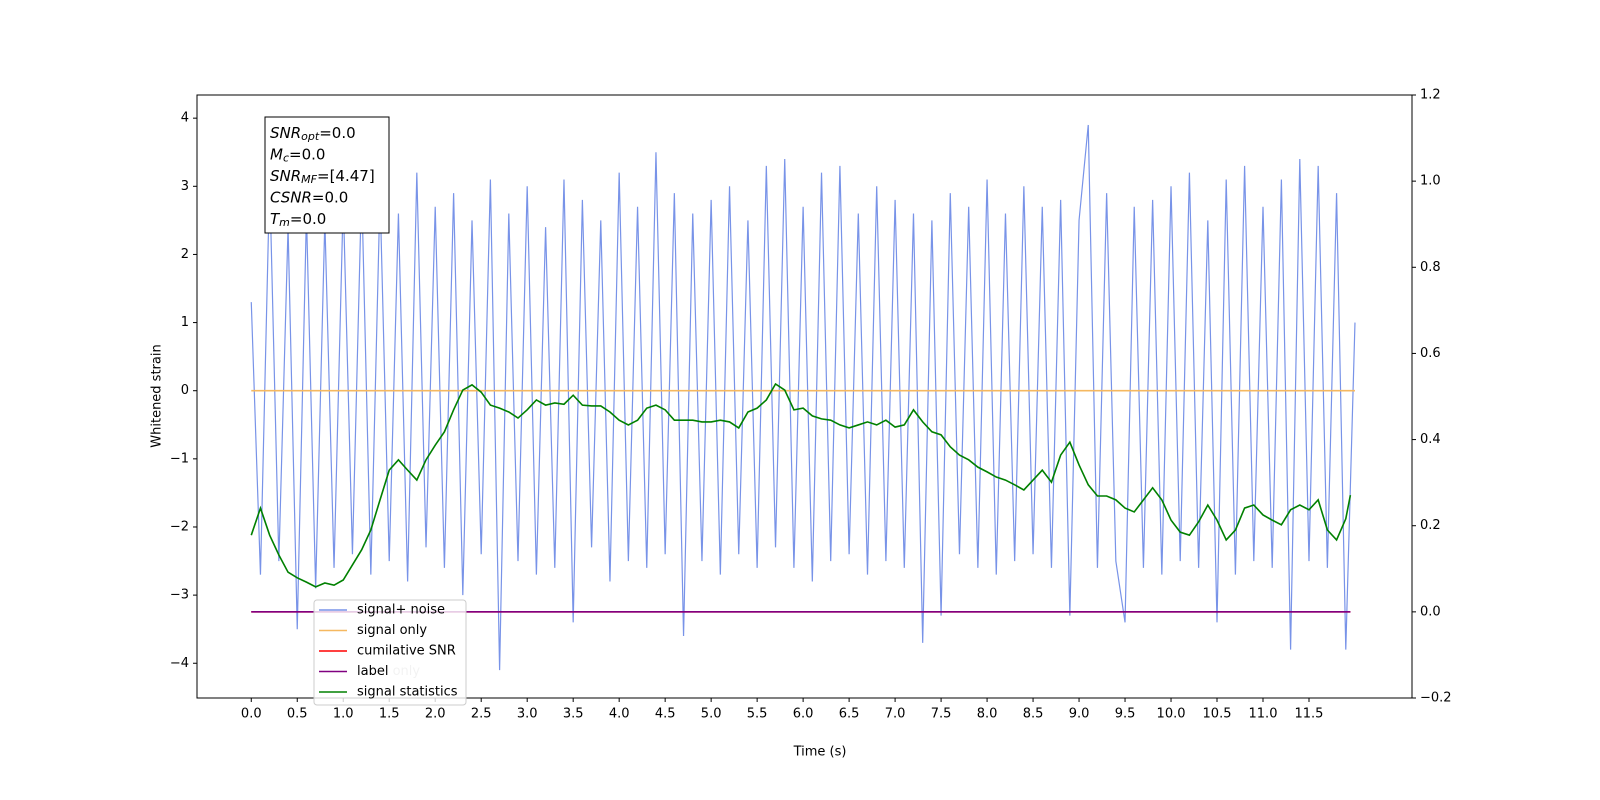 The width and height of the screenshot is (1600, 800). I want to click on x-tick-label: 1.0, so click(343, 714).